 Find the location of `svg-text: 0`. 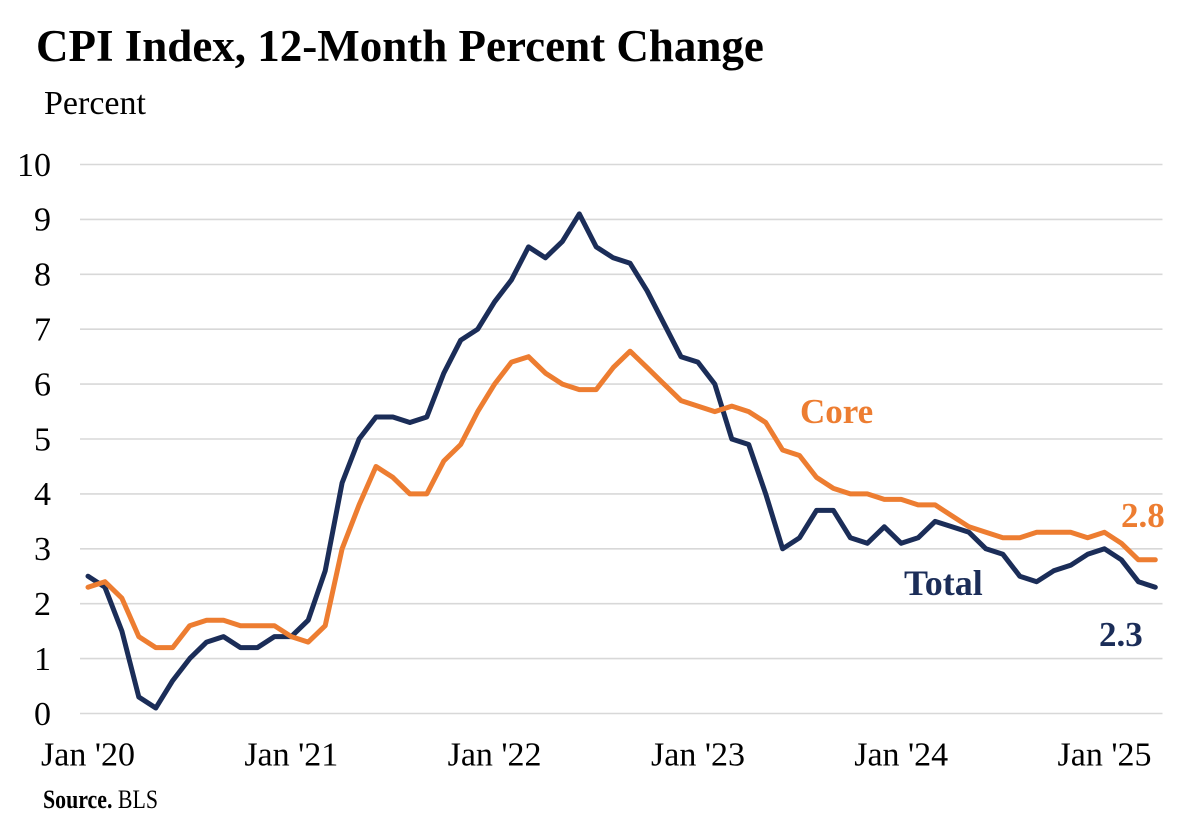

svg-text: 0 is located at coordinates (42, 714).